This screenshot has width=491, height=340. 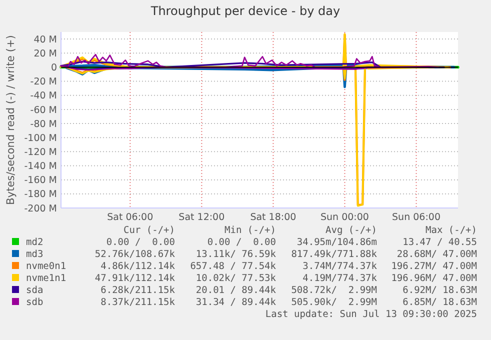 What do you see at coordinates (334, 254) in the screenshot?
I see `text: 817.49k/771.88k` at bounding box center [334, 254].